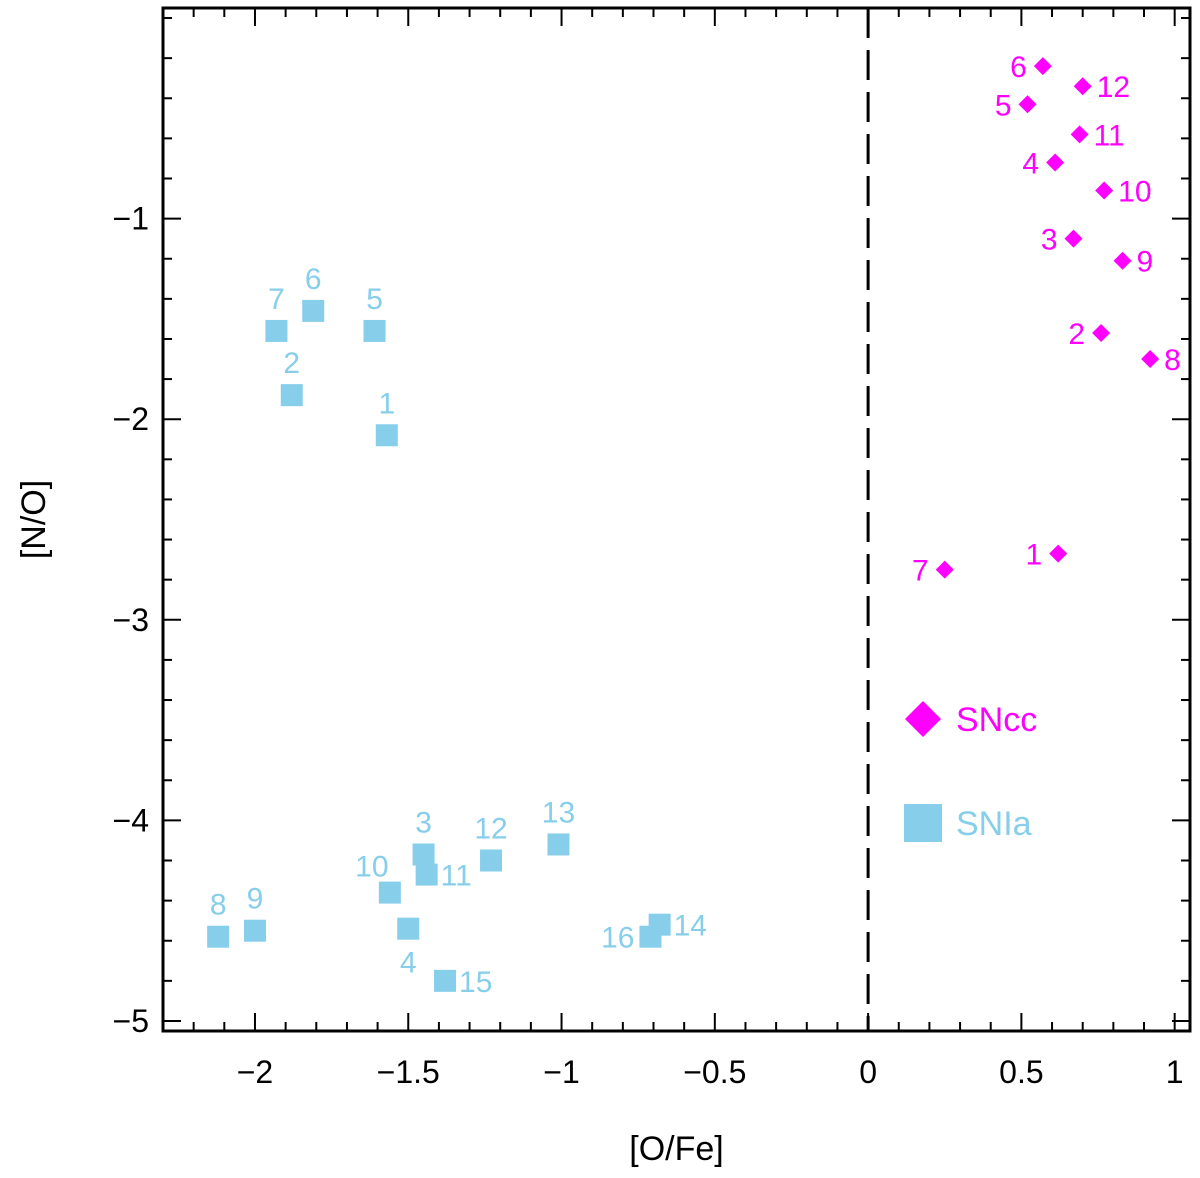 This screenshot has width=1200, height=1178. What do you see at coordinates (456, 876) in the screenshot?
I see `snia-point-label: 11` at bounding box center [456, 876].